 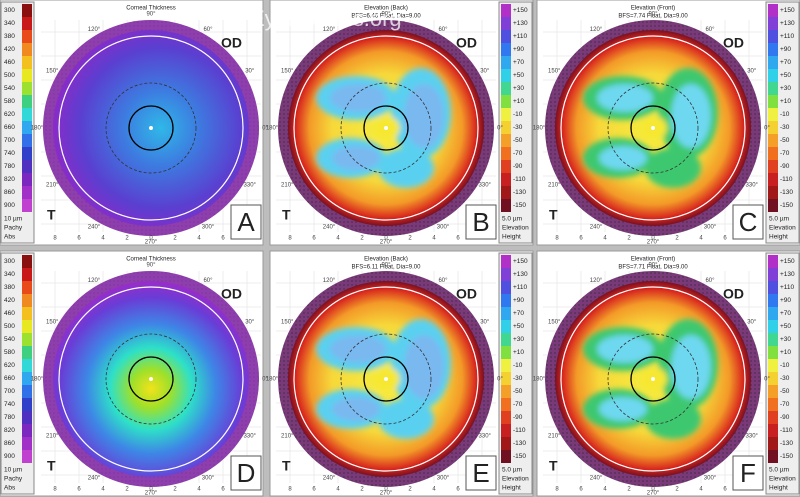 I want to click on degree-label: 30°, so click(x=250, y=323).